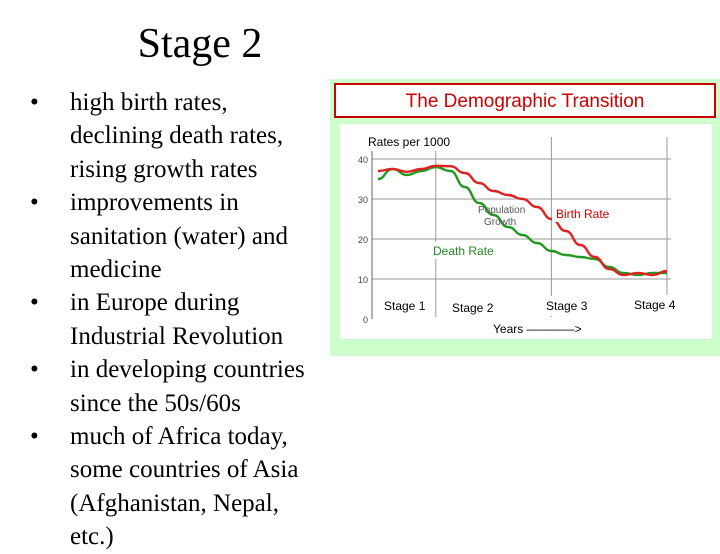  I want to click on bullet-line: medicine, so click(116, 270).